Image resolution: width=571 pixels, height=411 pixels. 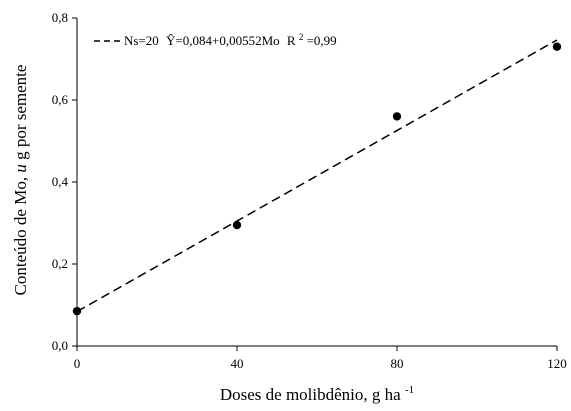 I want to click on x-tick-label: 40, so click(x=237, y=363).